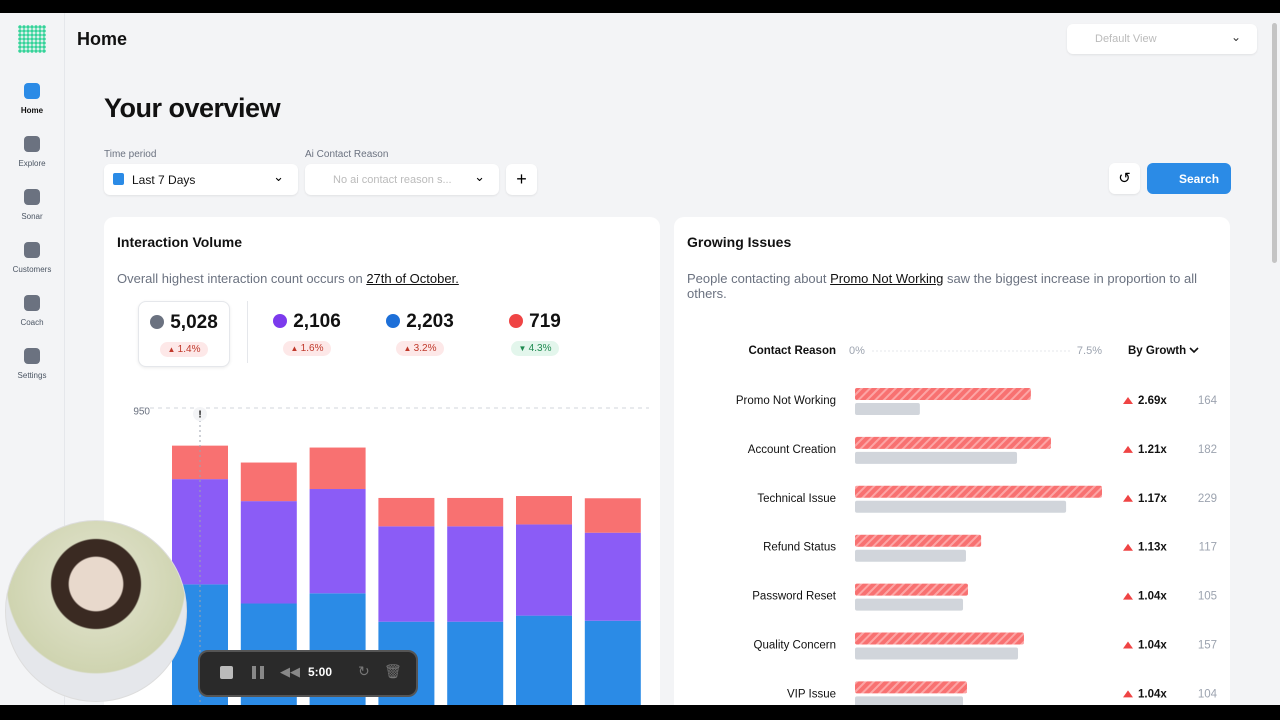 The width and height of the screenshot is (1280, 720). Describe the element at coordinates (1208, 401) in the screenshot. I see `count-label: 164` at that location.